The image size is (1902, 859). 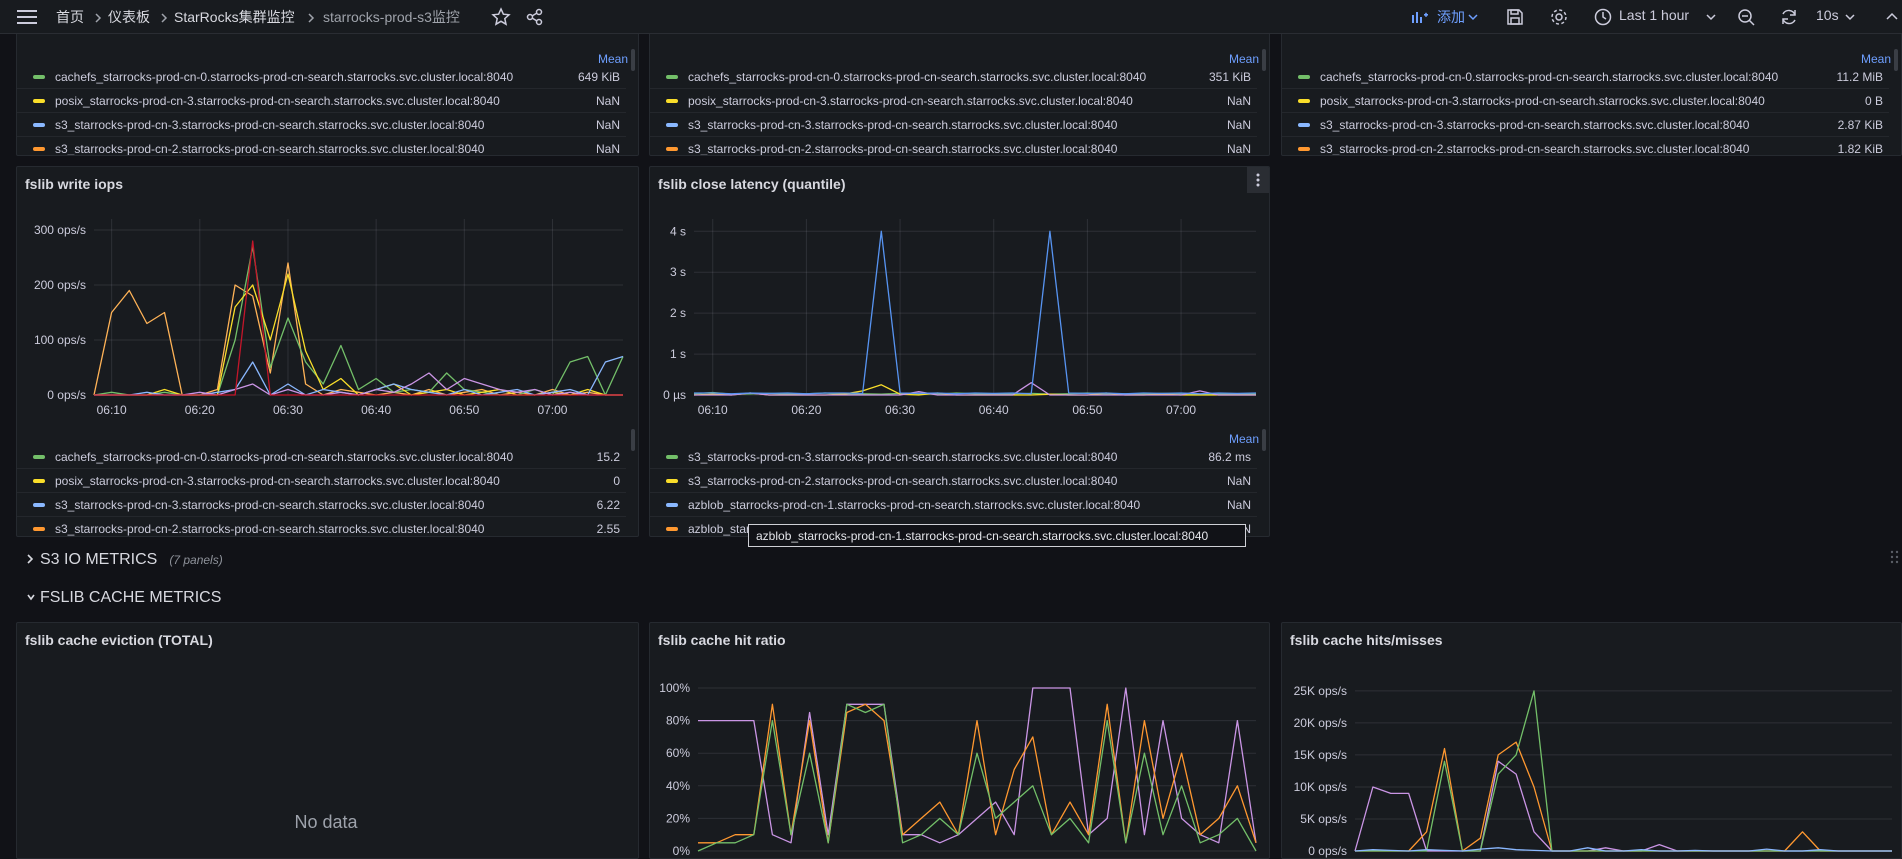 I want to click on x-tick-label: 06:20, so click(x=200, y=410).